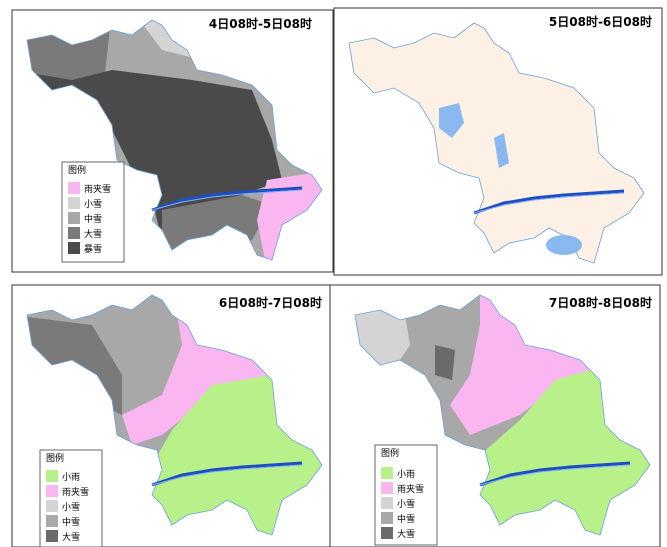  What do you see at coordinates (93, 249) in the screenshot?
I see `legend-item: 暴雪` at bounding box center [93, 249].